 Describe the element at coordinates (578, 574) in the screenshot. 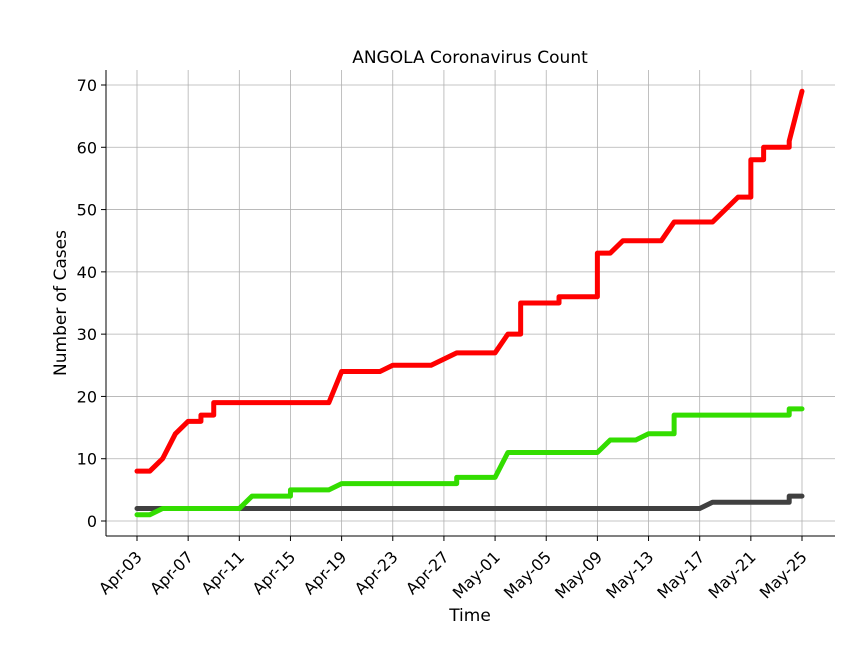

I see `x-tick-label: May-09` at that location.